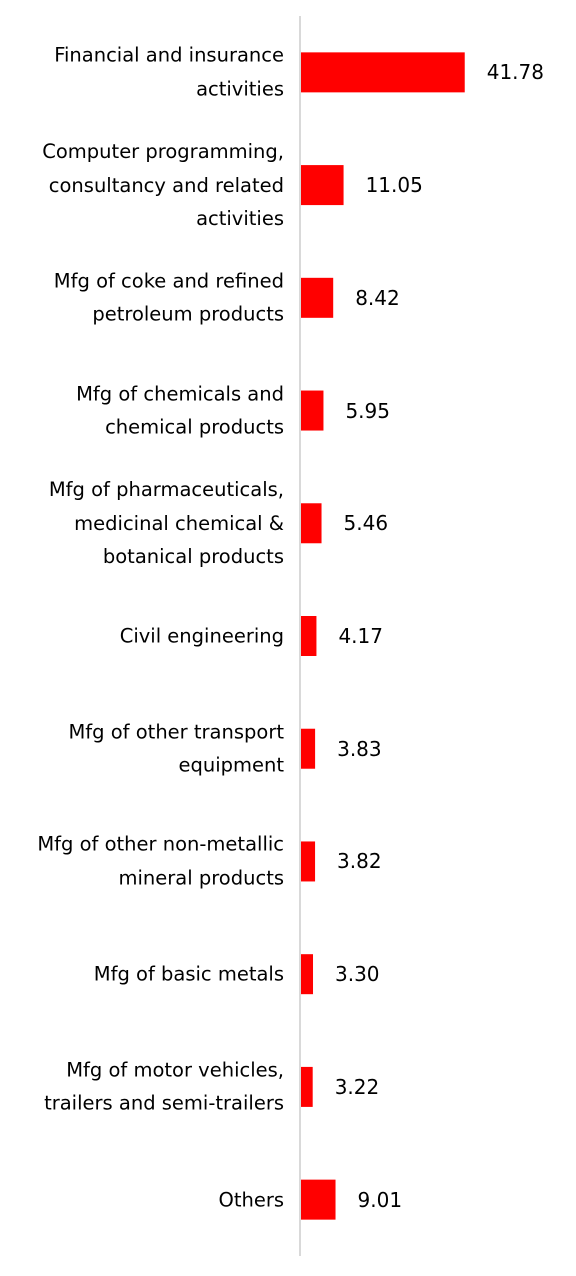  Describe the element at coordinates (357, 974) in the screenshot. I see `value-label: 3.30` at that location.